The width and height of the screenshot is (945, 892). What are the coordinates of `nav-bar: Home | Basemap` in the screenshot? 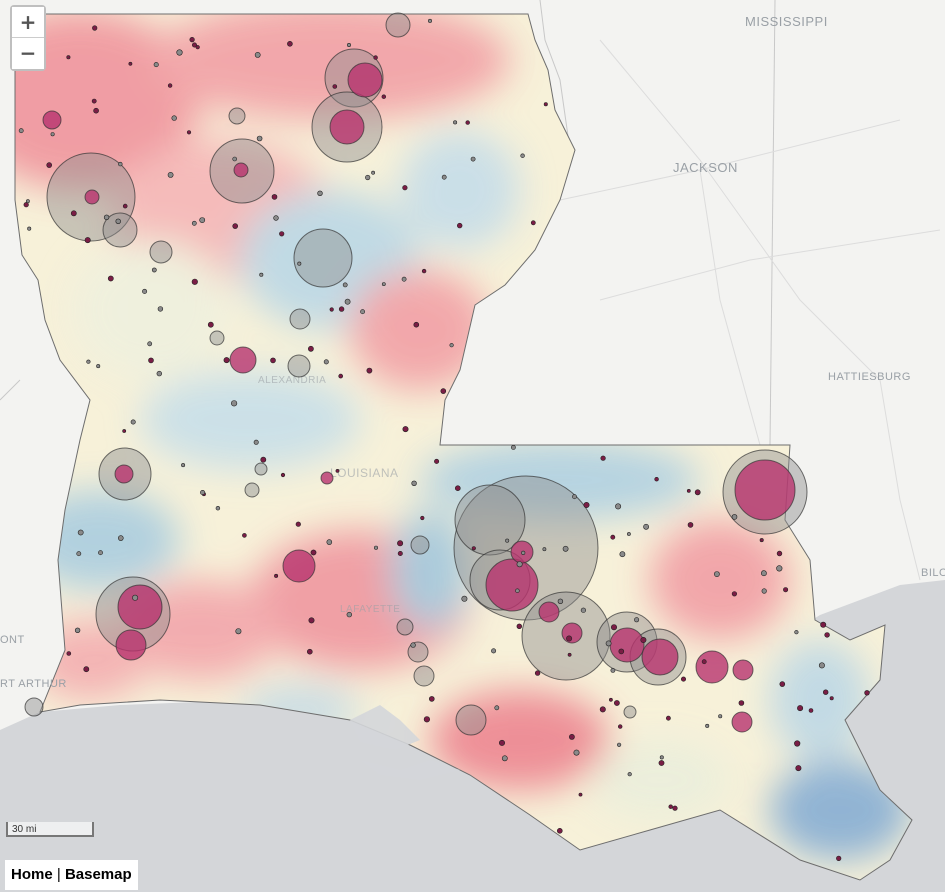 It's located at (71, 875).